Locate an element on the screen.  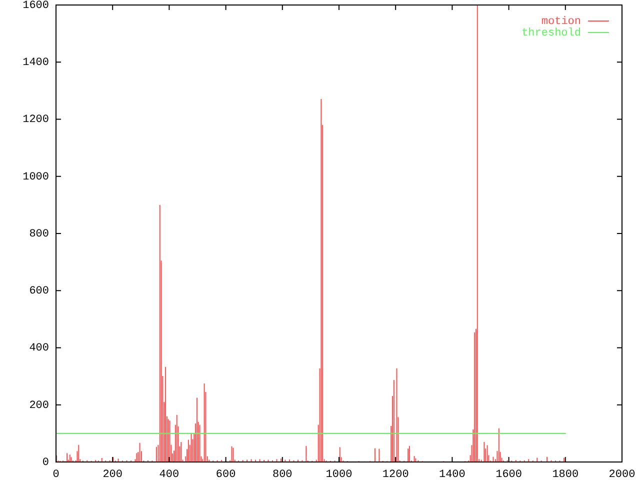
y-tick-label: 800 is located at coordinates (39, 234).